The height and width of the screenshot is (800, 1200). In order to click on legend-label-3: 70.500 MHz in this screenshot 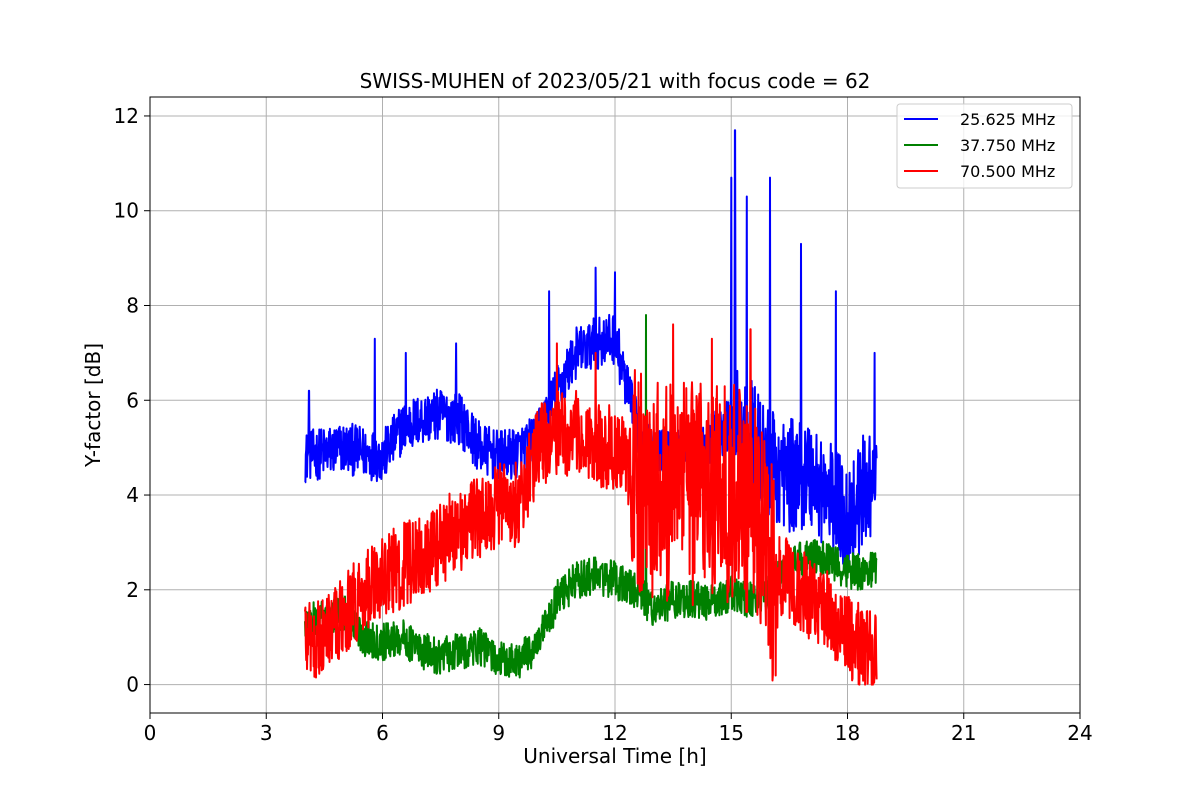, I will do `click(1007, 171)`.